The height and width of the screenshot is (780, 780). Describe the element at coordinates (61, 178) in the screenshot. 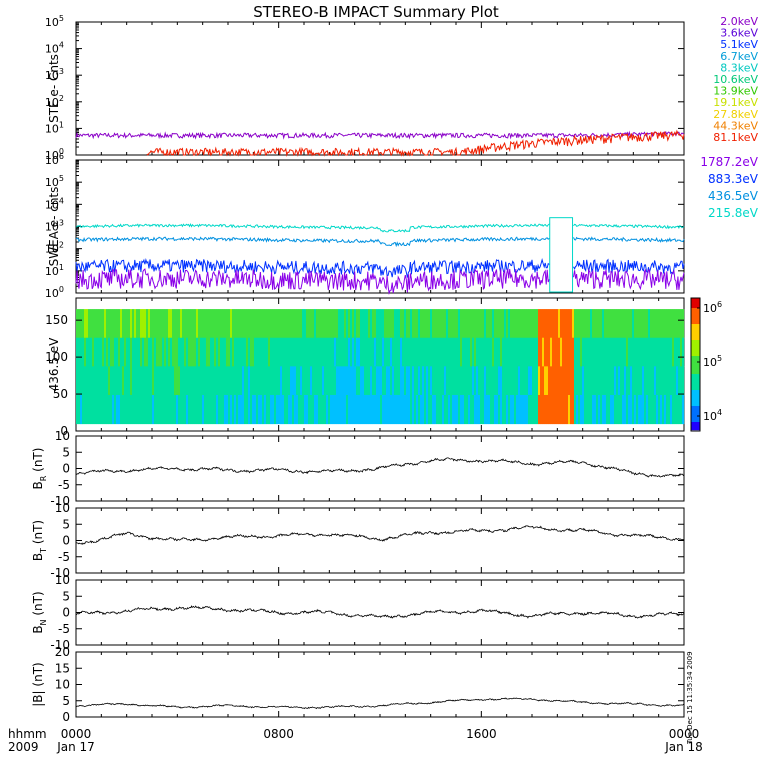

I see `y-tick-exponent: 5` at that location.